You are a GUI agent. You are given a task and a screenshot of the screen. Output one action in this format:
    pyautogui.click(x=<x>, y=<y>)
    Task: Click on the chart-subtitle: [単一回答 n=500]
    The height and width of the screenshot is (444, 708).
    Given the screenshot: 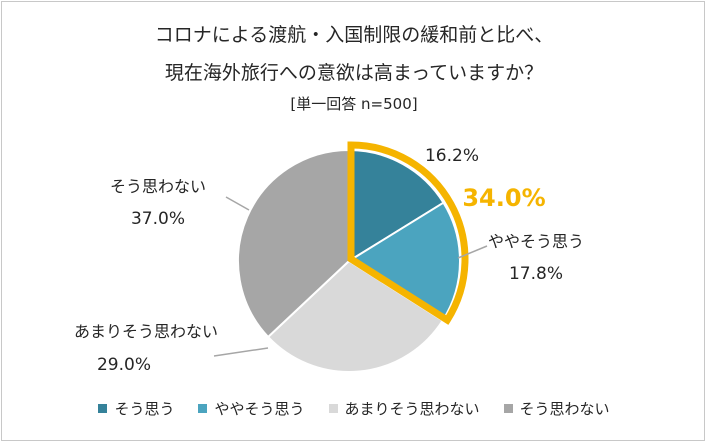 What is the action you would take?
    pyautogui.click(x=354, y=104)
    